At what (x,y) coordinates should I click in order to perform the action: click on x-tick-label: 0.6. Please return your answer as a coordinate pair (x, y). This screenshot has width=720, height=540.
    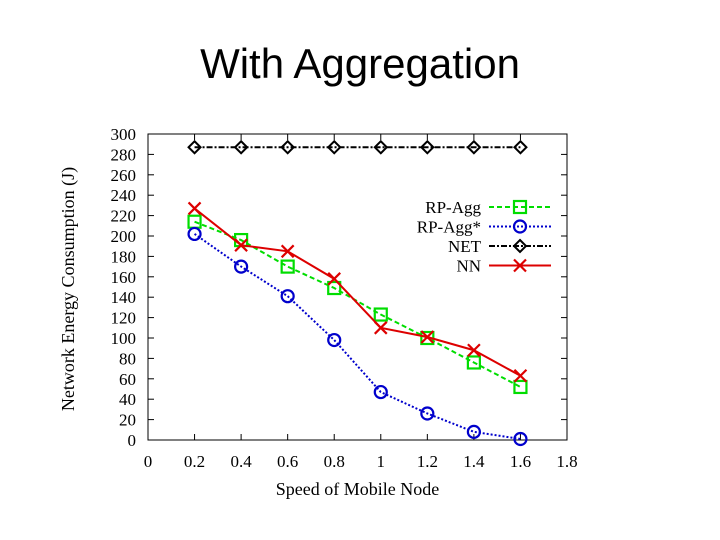
    Looking at the image, I should click on (287, 461).